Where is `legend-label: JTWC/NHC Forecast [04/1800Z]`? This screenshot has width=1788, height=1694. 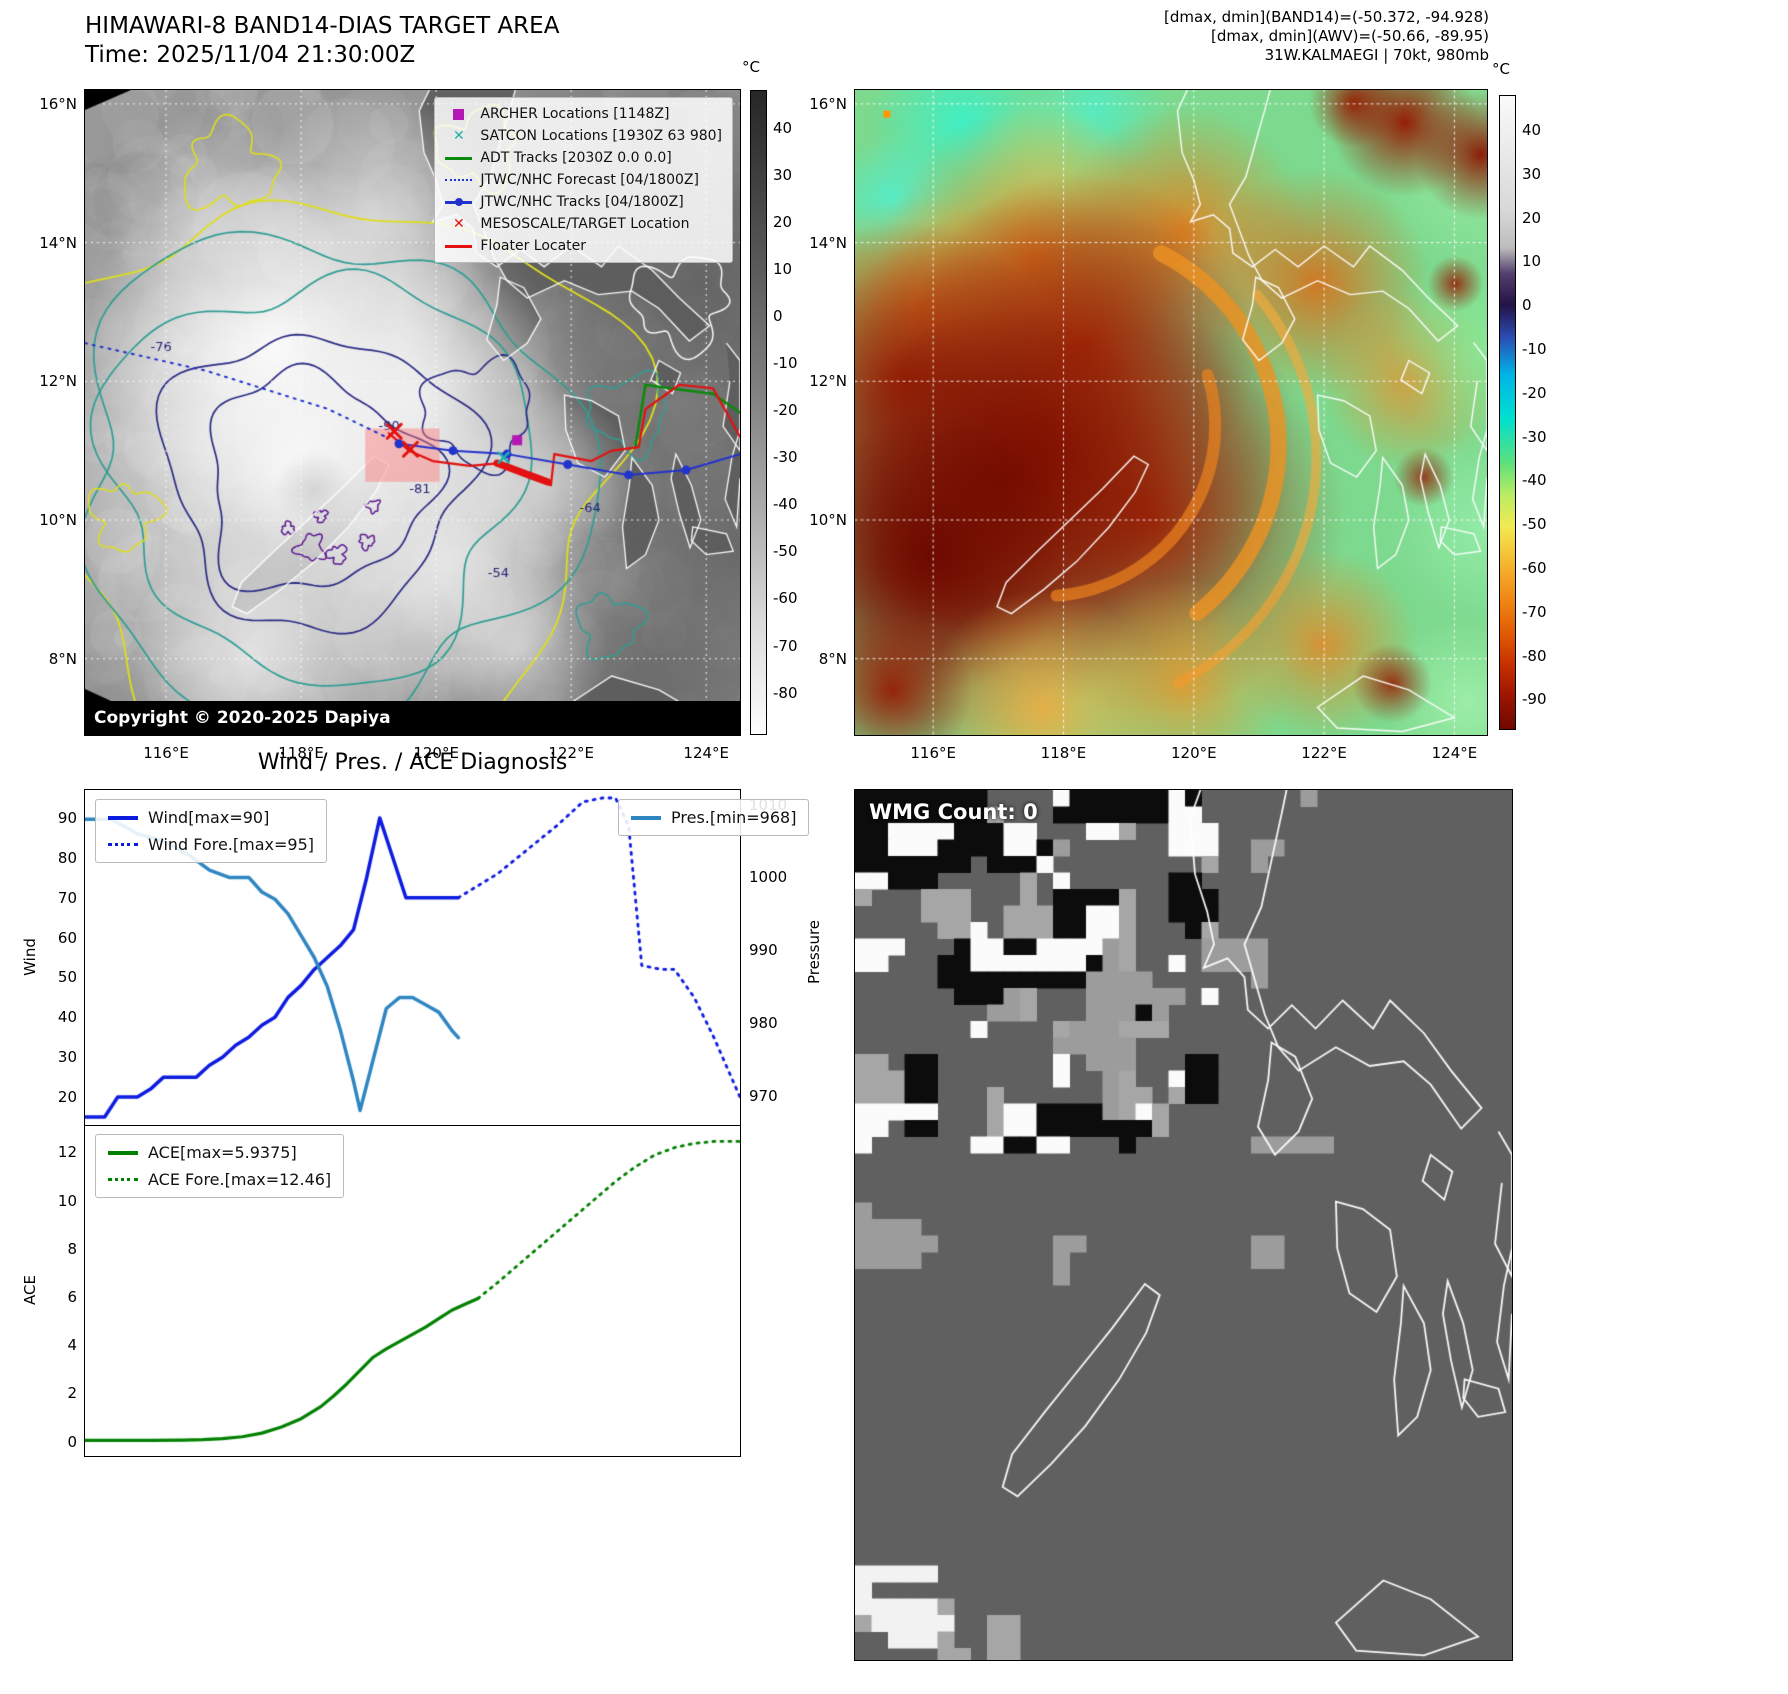
legend-label: JTWC/NHC Forecast [04/1800Z] is located at coordinates (589, 180).